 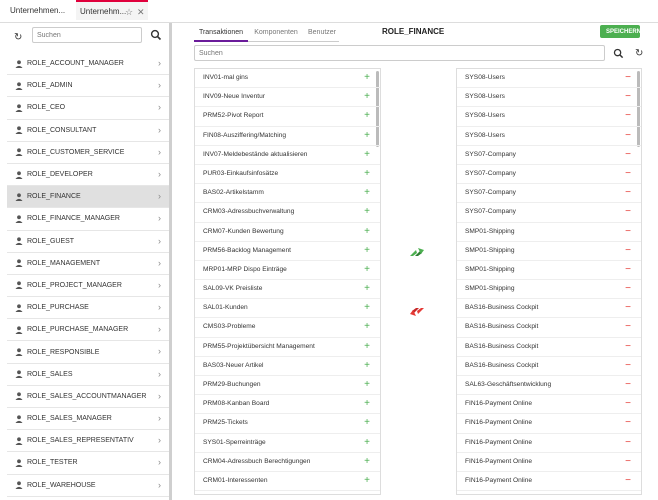 What do you see at coordinates (287, 98) in the screenshot?
I see `list-item: INV09-Neue Inventur +` at bounding box center [287, 98].